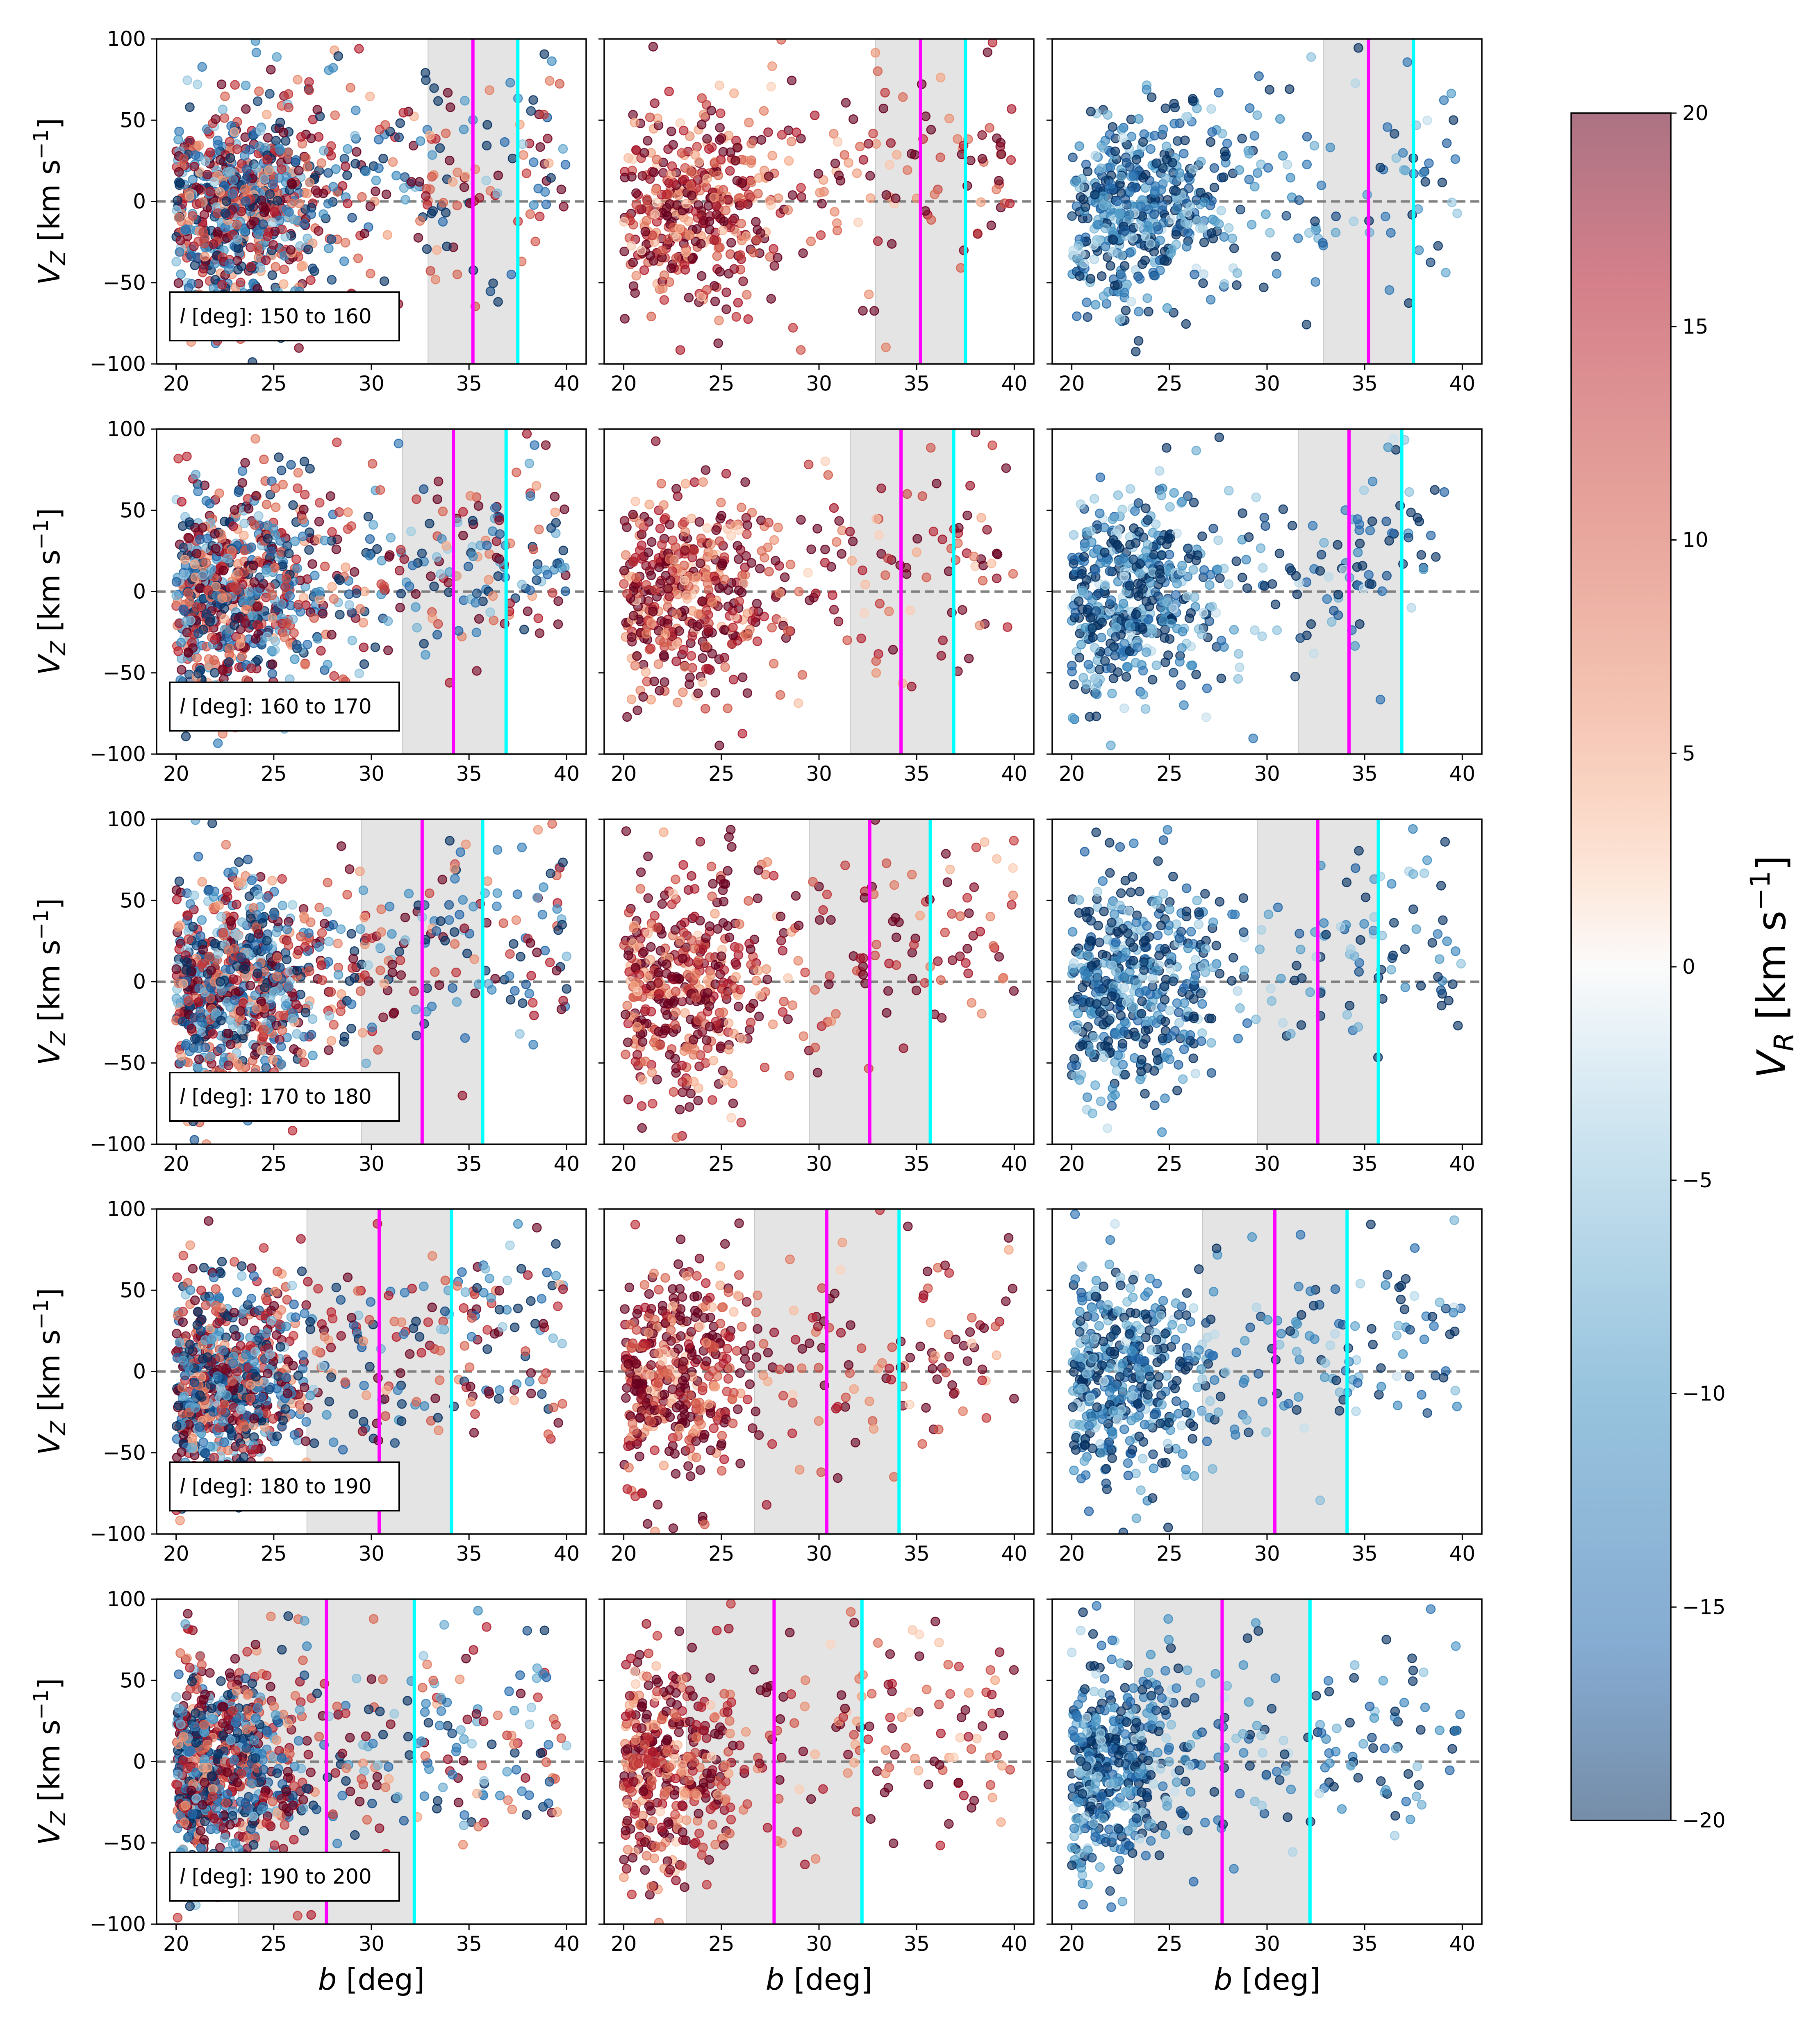  I want to click on x-tick-label: 25, so click(1169, 383).